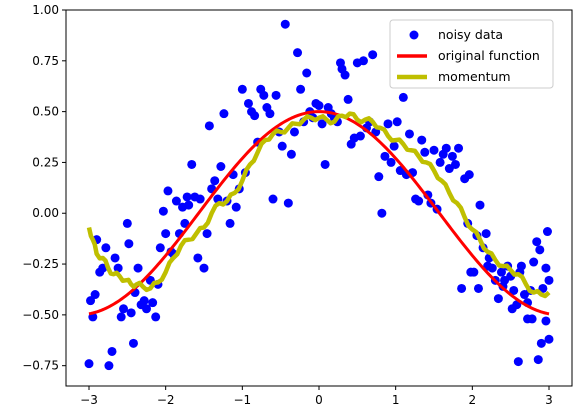 The width and height of the screenshot is (582, 419). What do you see at coordinates (89, 400) in the screenshot?
I see `x-tick-label: −3` at bounding box center [89, 400].